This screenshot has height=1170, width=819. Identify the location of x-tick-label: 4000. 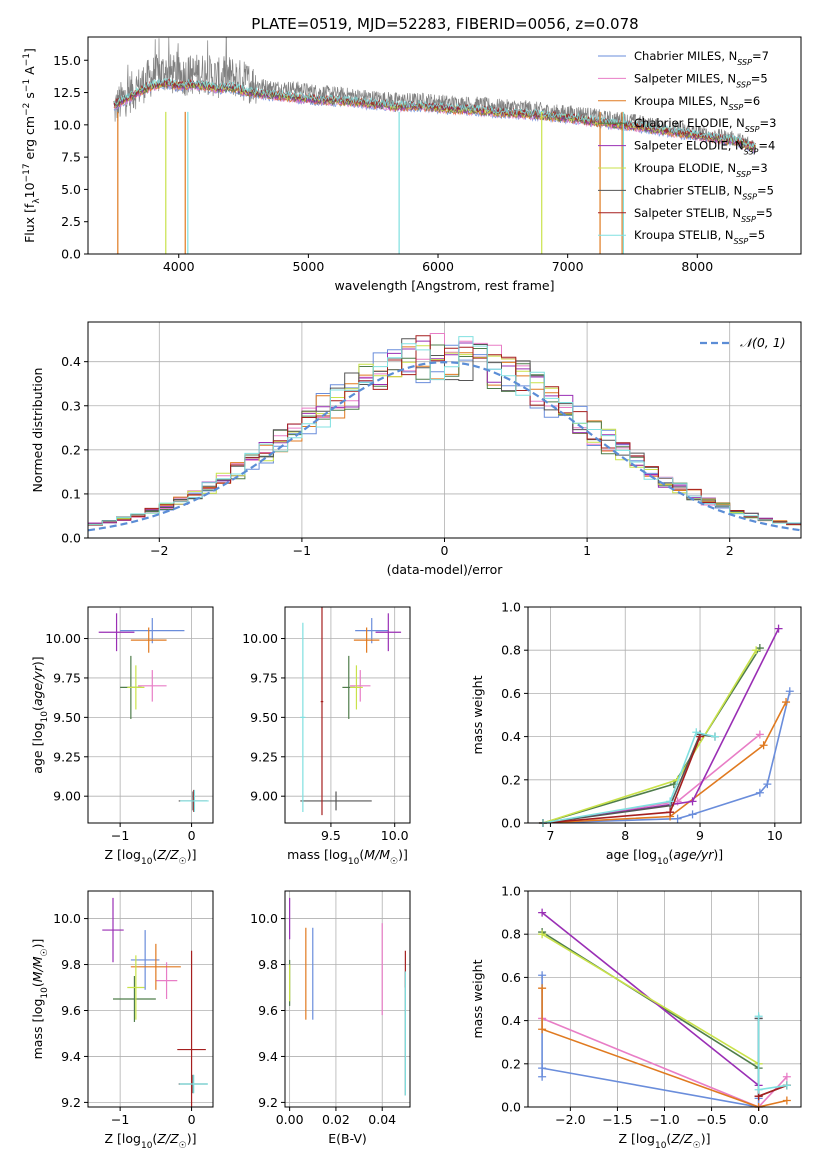
(179, 266).